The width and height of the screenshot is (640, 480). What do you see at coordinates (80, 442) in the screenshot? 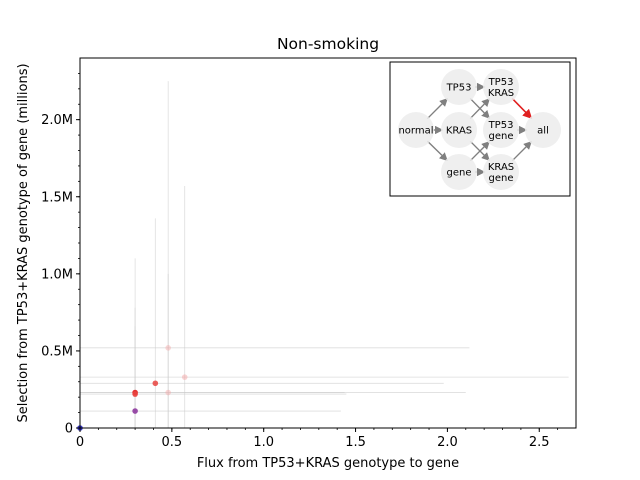
I see `x-tick-label: 0` at bounding box center [80, 442].